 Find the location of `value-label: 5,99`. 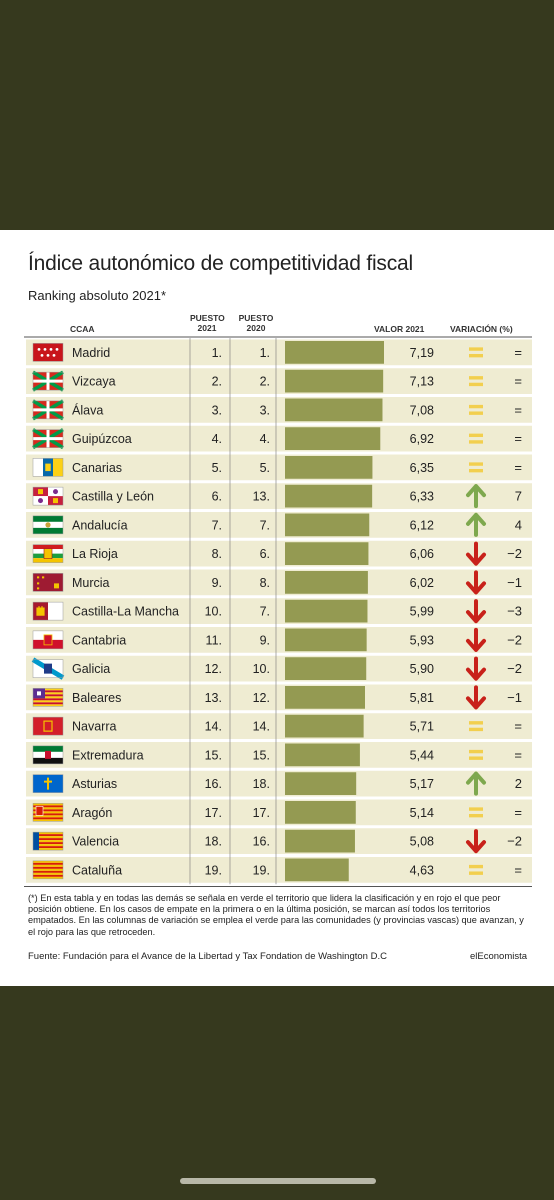

value-label: 5,99 is located at coordinates (422, 612).